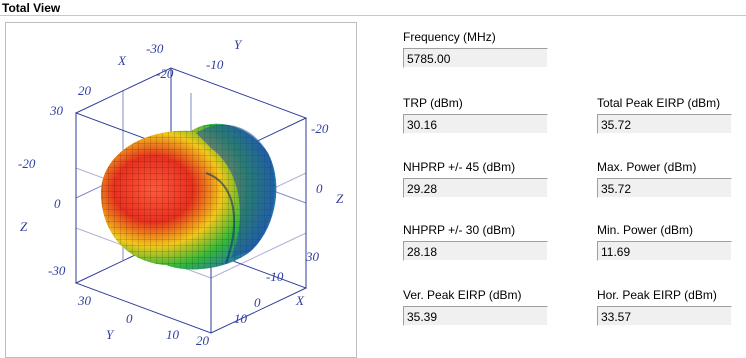  Describe the element at coordinates (475, 58) in the screenshot. I see `frequency-value: 5785.00` at that location.